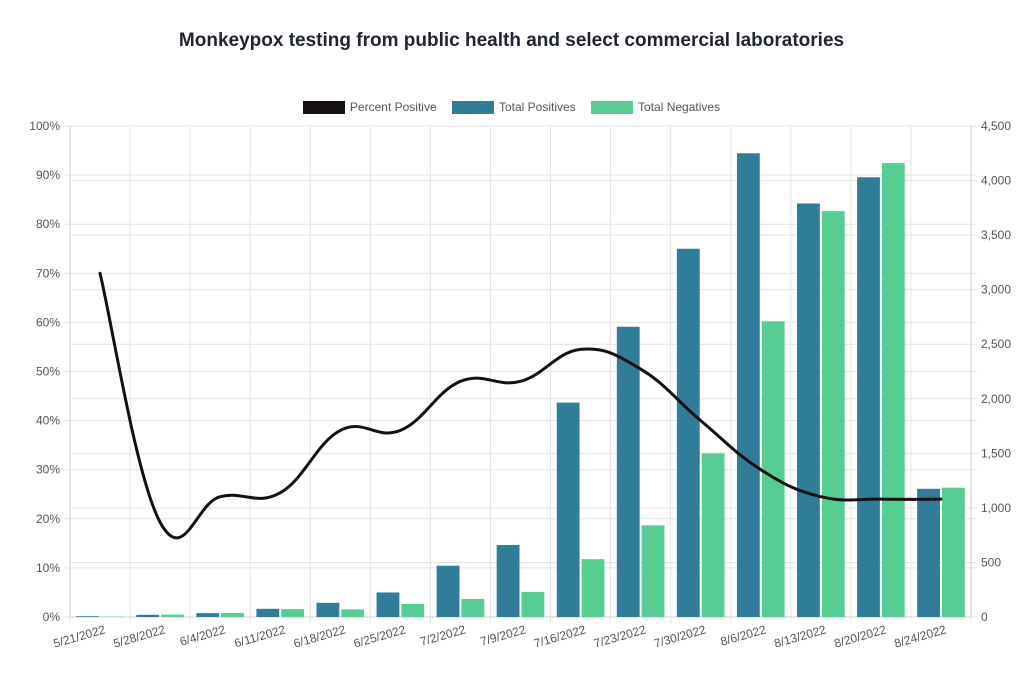 This screenshot has height=691, width=1023. I want to click on y-right-tick-label: 4,500, so click(996, 126).